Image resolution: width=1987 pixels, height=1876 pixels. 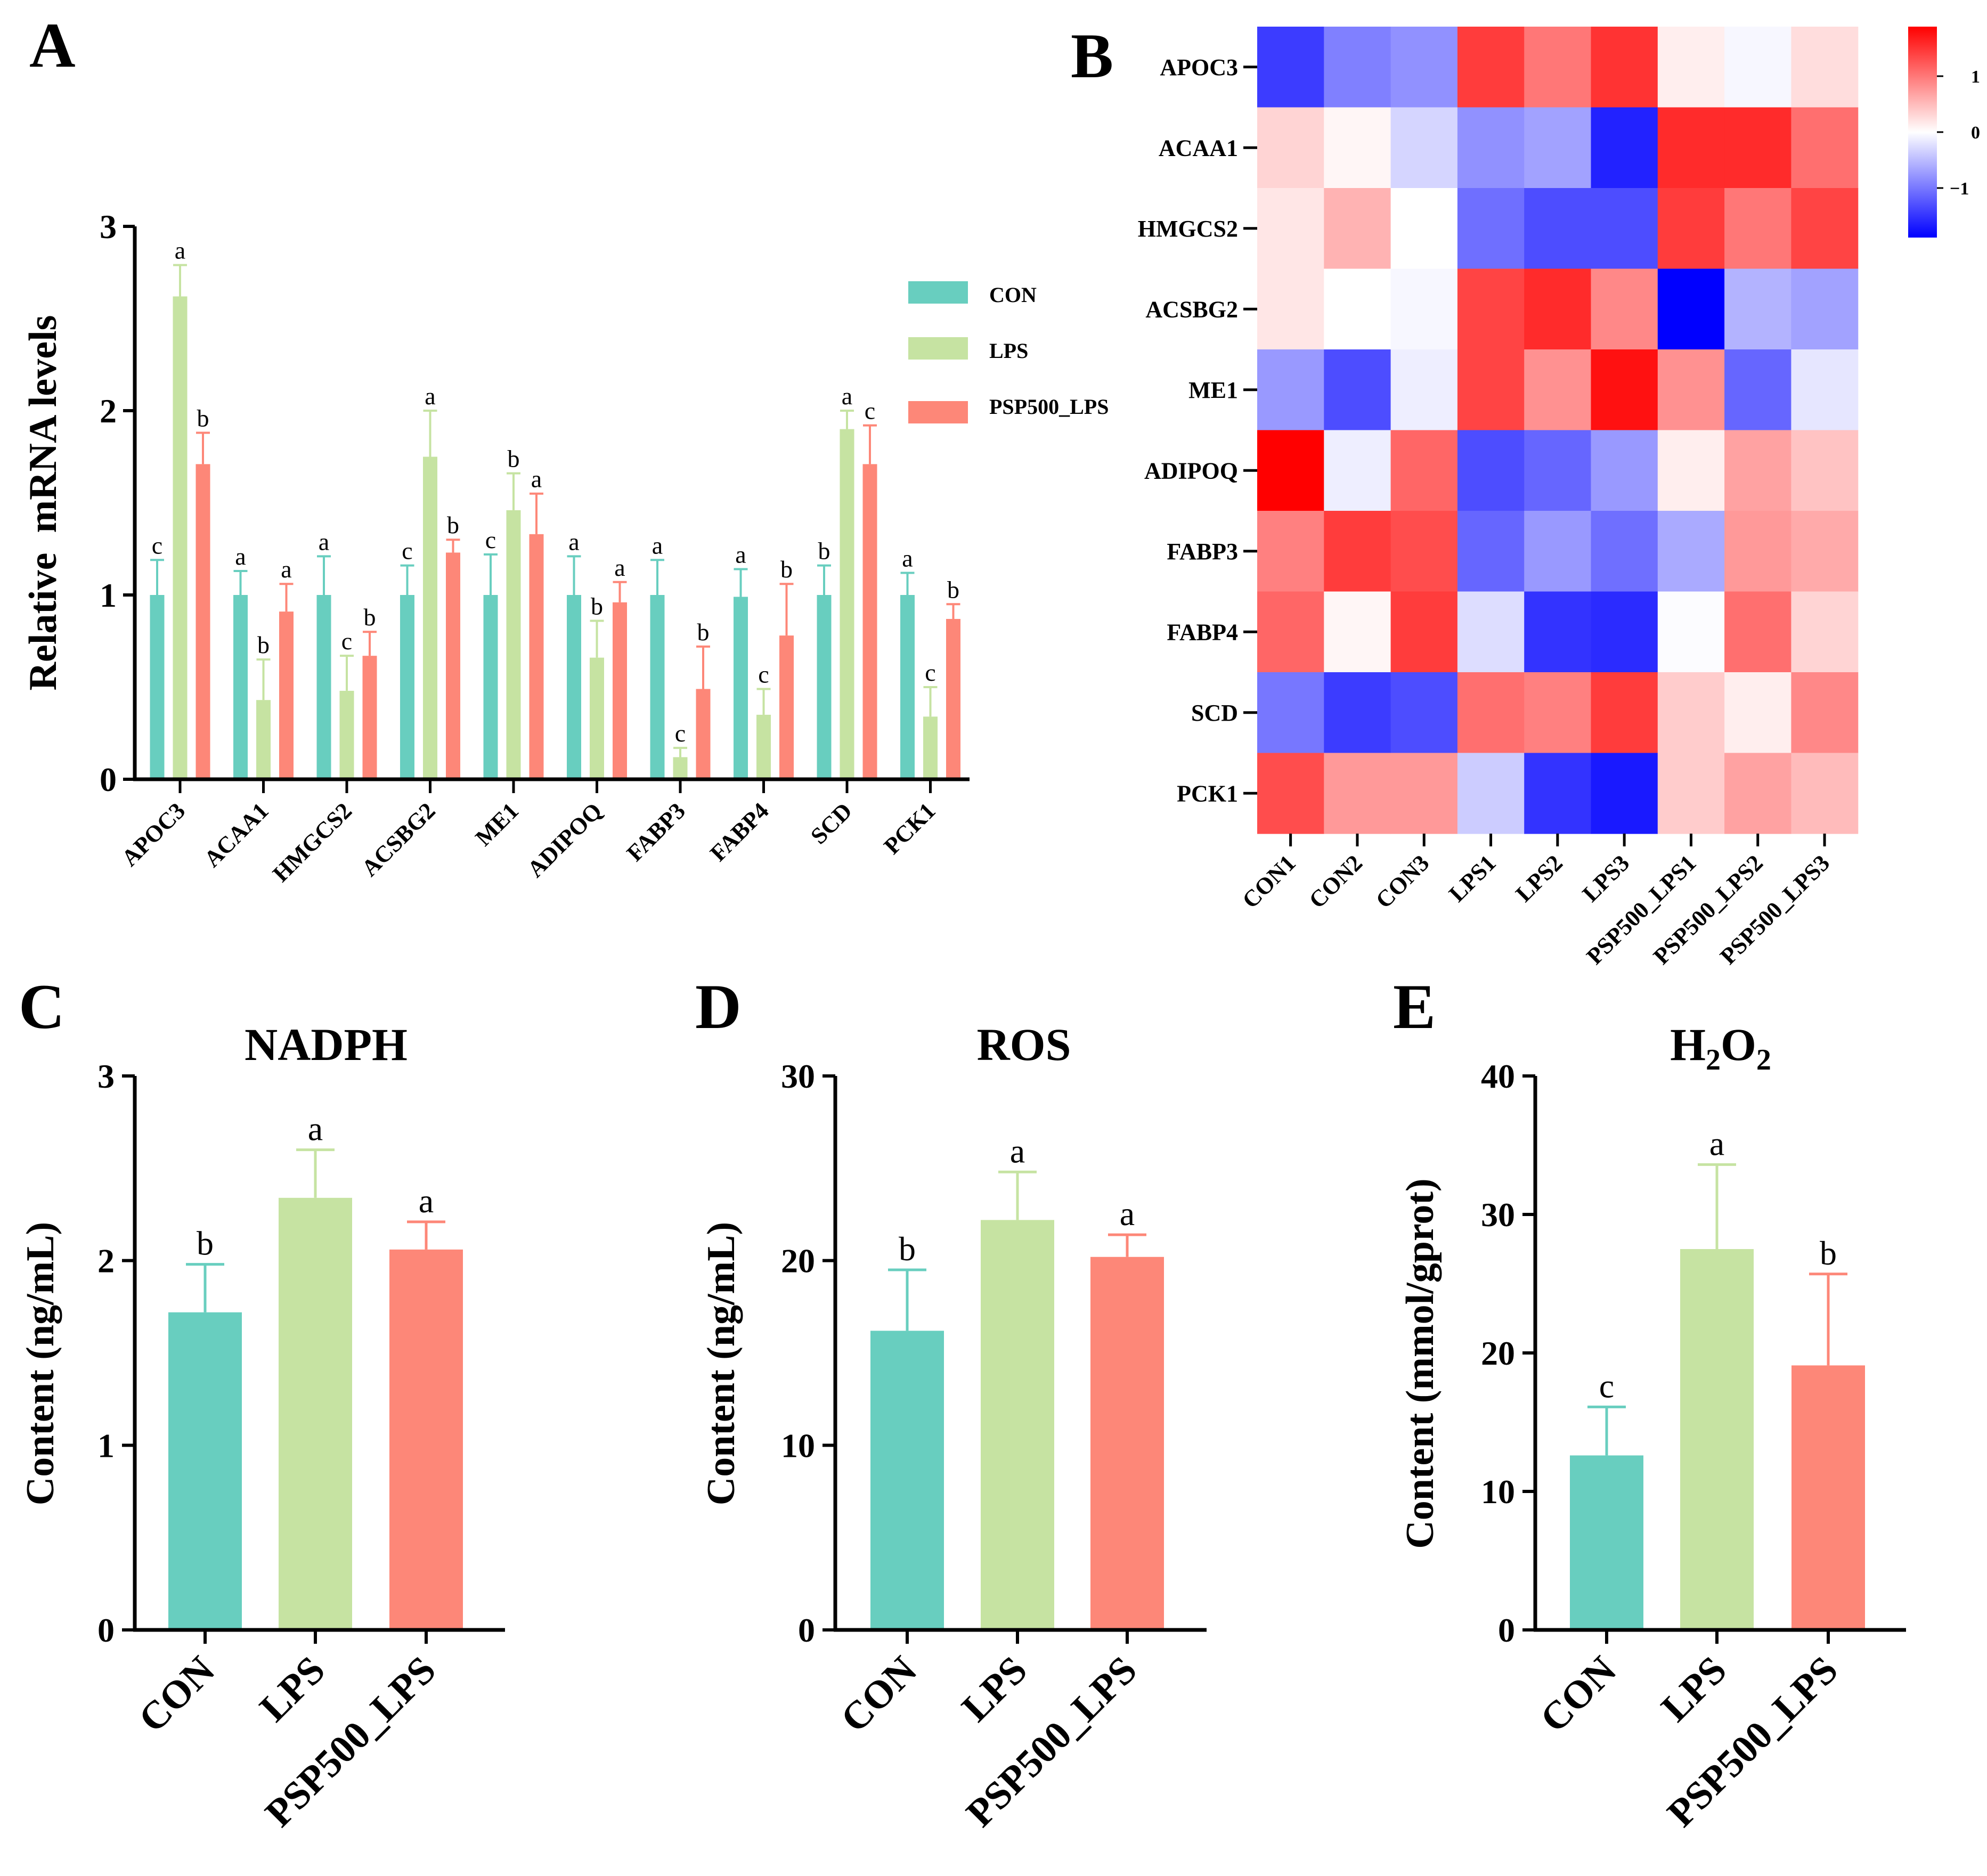 I want to click on panel-letter-b: B, so click(x=1092, y=55).